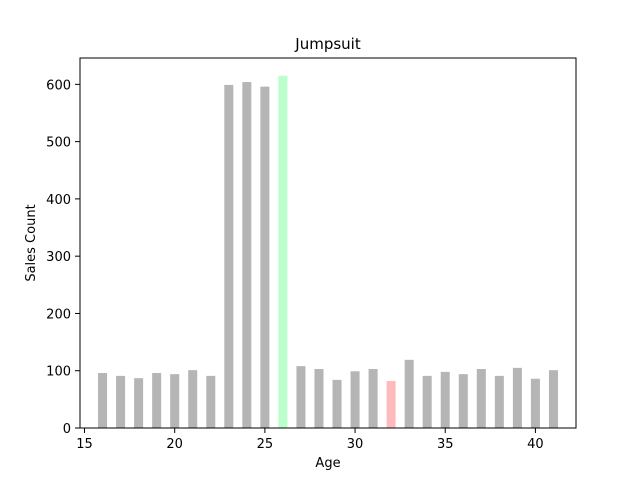 Image resolution: width=640 pixels, height=480 pixels. I want to click on y-axis-ticks: 0 100 200 300 400 500 600, so click(63, 257).